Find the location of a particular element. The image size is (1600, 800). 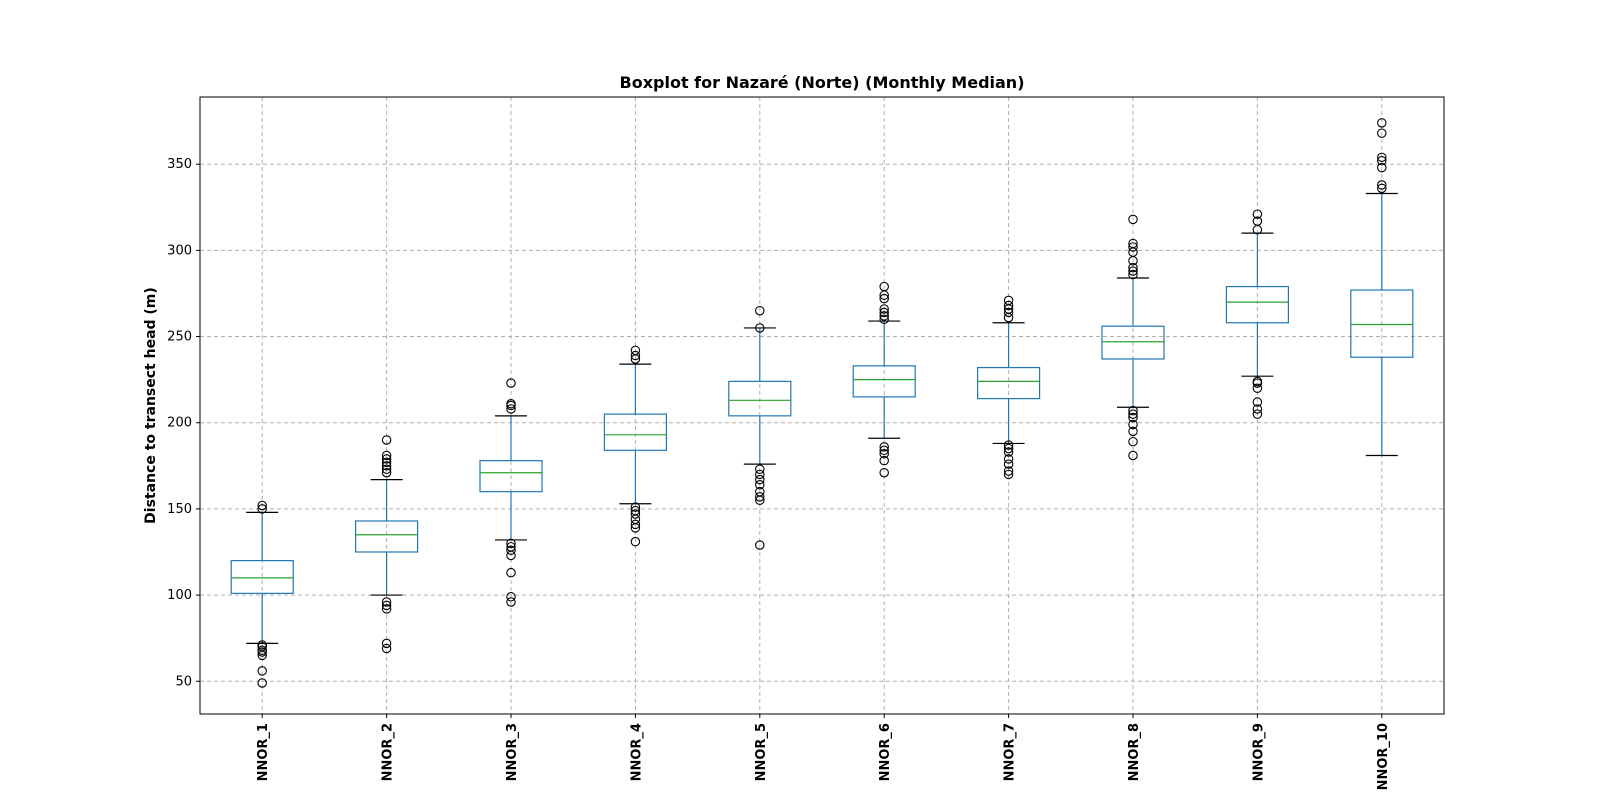

y-tick-label: 150 is located at coordinates (179, 509).